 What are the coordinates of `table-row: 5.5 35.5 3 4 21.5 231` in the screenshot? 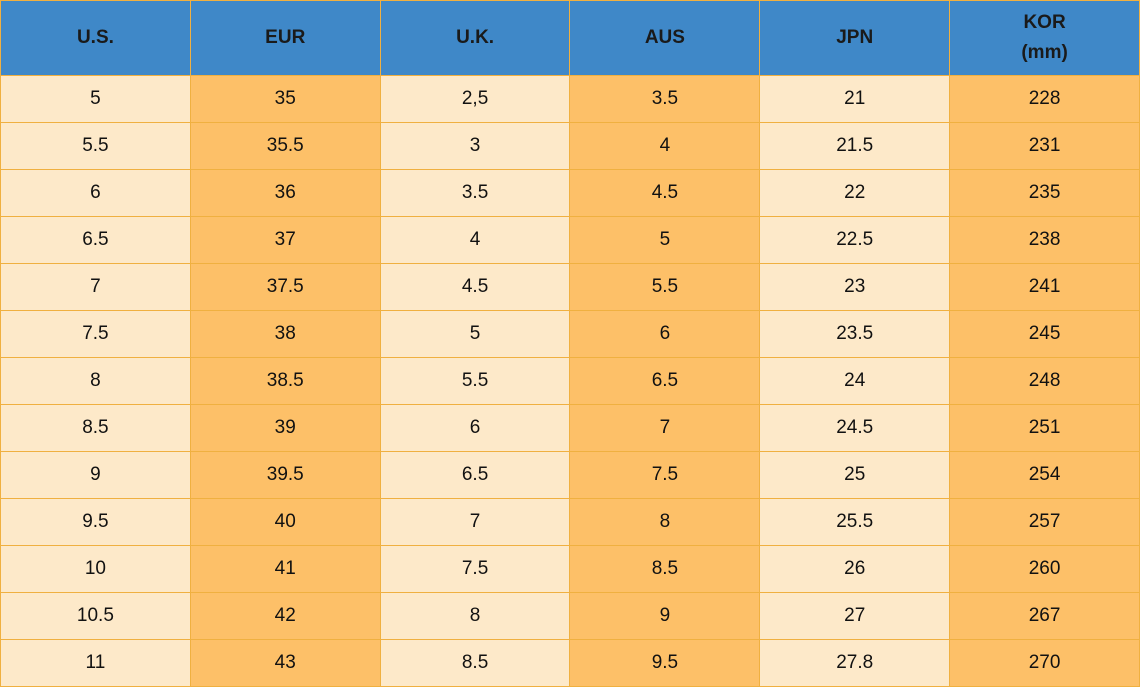 It's located at (570, 146).